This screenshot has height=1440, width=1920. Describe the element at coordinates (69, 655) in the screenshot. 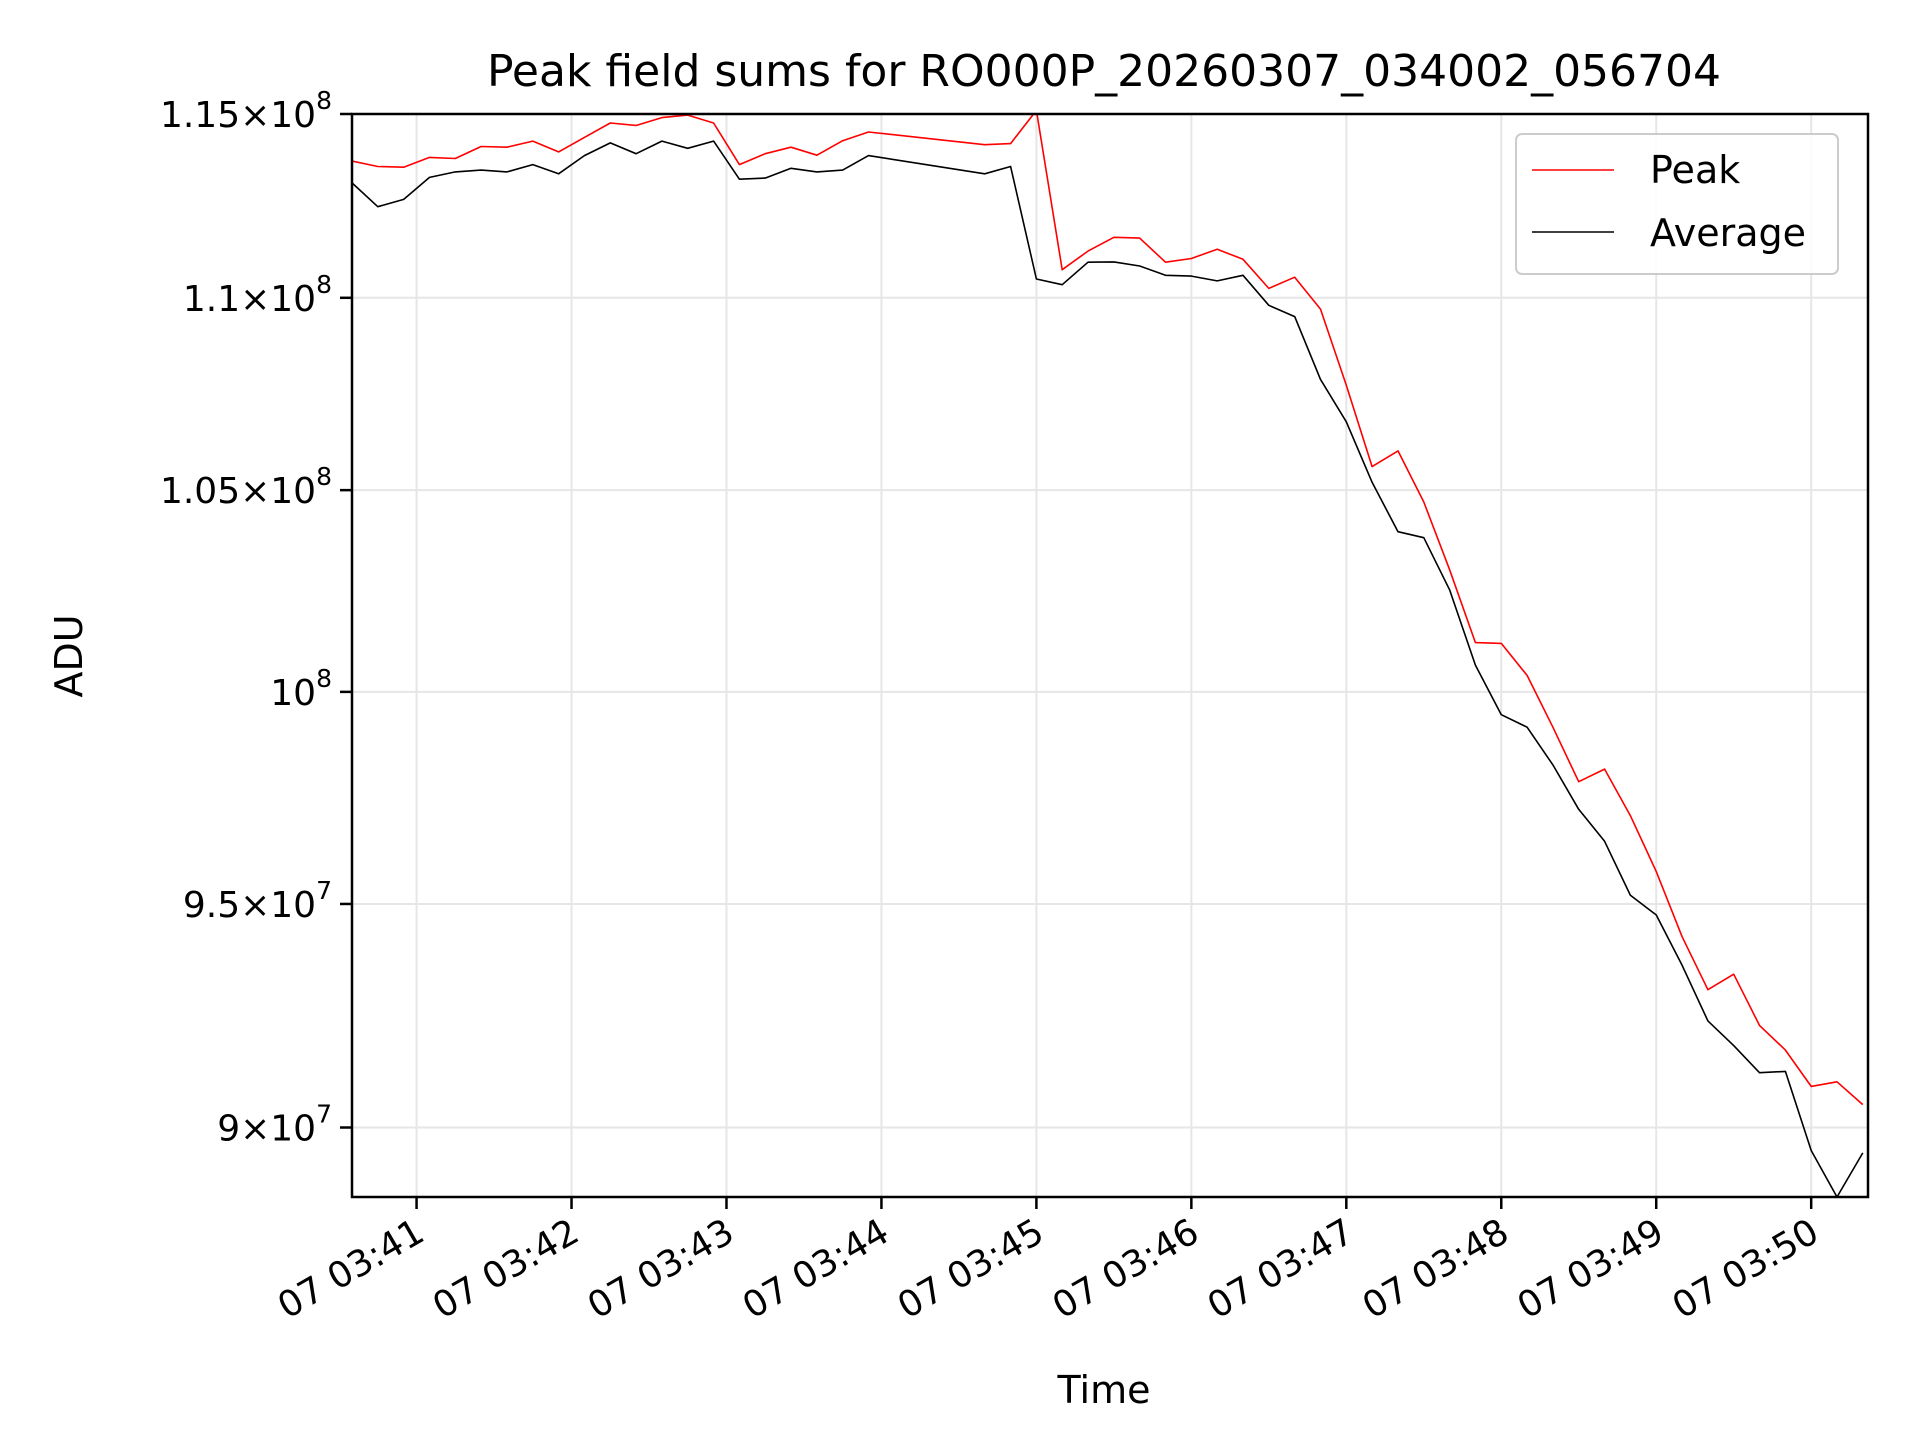

I see `y-axis-label: ADU` at that location.